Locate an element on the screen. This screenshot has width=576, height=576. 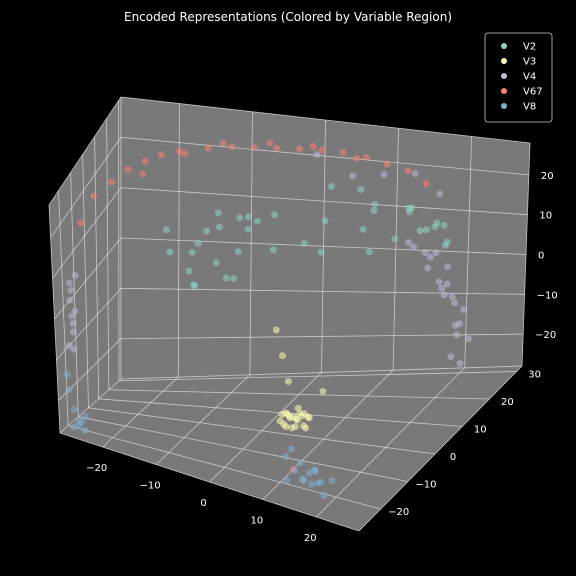
legend-marker-v67 is located at coordinates (504, 91).